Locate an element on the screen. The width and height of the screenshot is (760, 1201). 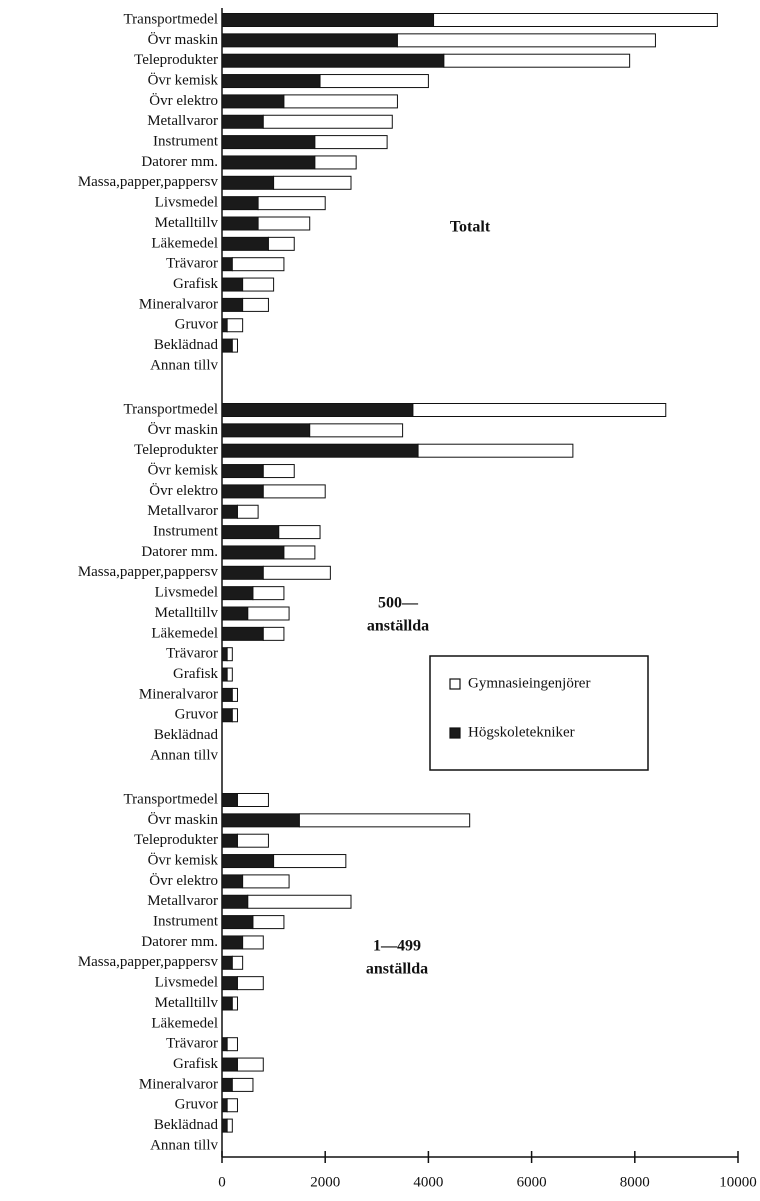
x-tick-label: 8000 is located at coordinates (635, 1182).